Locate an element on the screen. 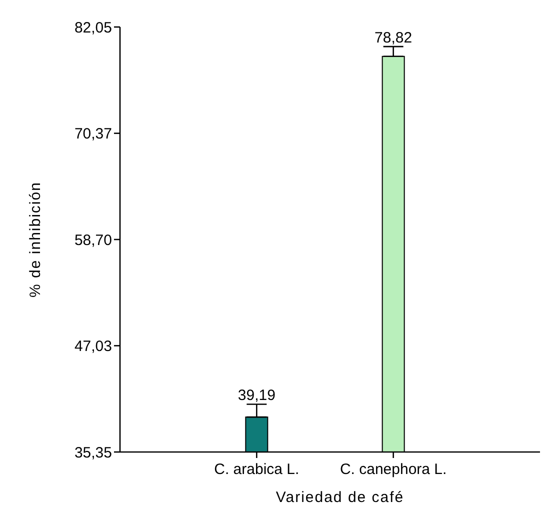 This screenshot has width=548, height=514. y-tick-label: 47,03 is located at coordinates (93, 346).